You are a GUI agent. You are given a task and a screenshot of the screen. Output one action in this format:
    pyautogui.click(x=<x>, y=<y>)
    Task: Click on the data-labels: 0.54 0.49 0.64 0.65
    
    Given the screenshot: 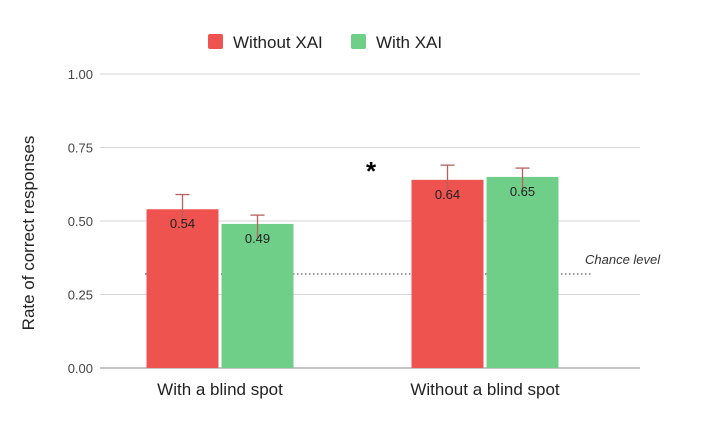 What is the action you would take?
    pyautogui.click(x=352, y=215)
    